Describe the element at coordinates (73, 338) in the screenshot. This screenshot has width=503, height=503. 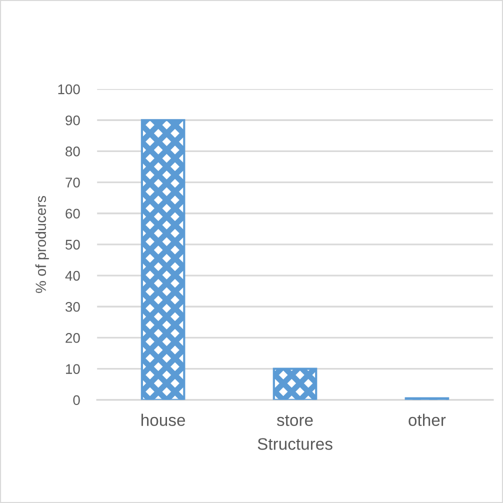
I see `y-tick-label: 20` at that location.